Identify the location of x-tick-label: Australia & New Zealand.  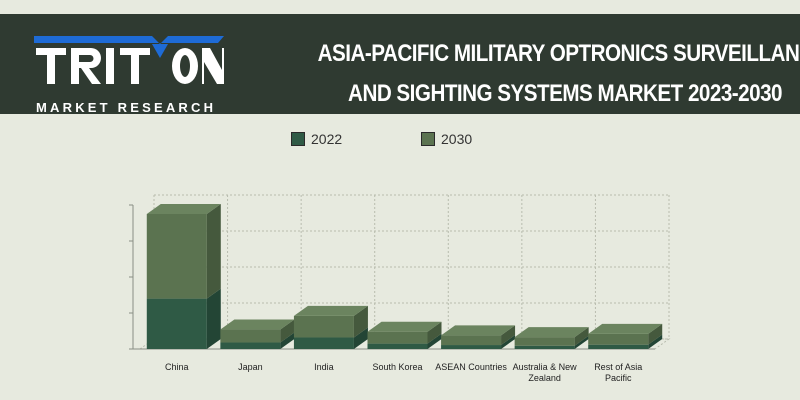
(544, 372).